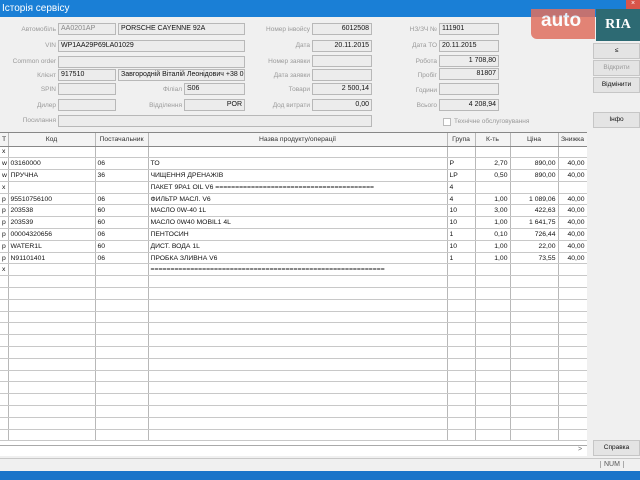 This screenshot has width=640, height=480. Describe the element at coordinates (289, 61) in the screenshot. I see `request-no-label: Номер заявки` at that location.